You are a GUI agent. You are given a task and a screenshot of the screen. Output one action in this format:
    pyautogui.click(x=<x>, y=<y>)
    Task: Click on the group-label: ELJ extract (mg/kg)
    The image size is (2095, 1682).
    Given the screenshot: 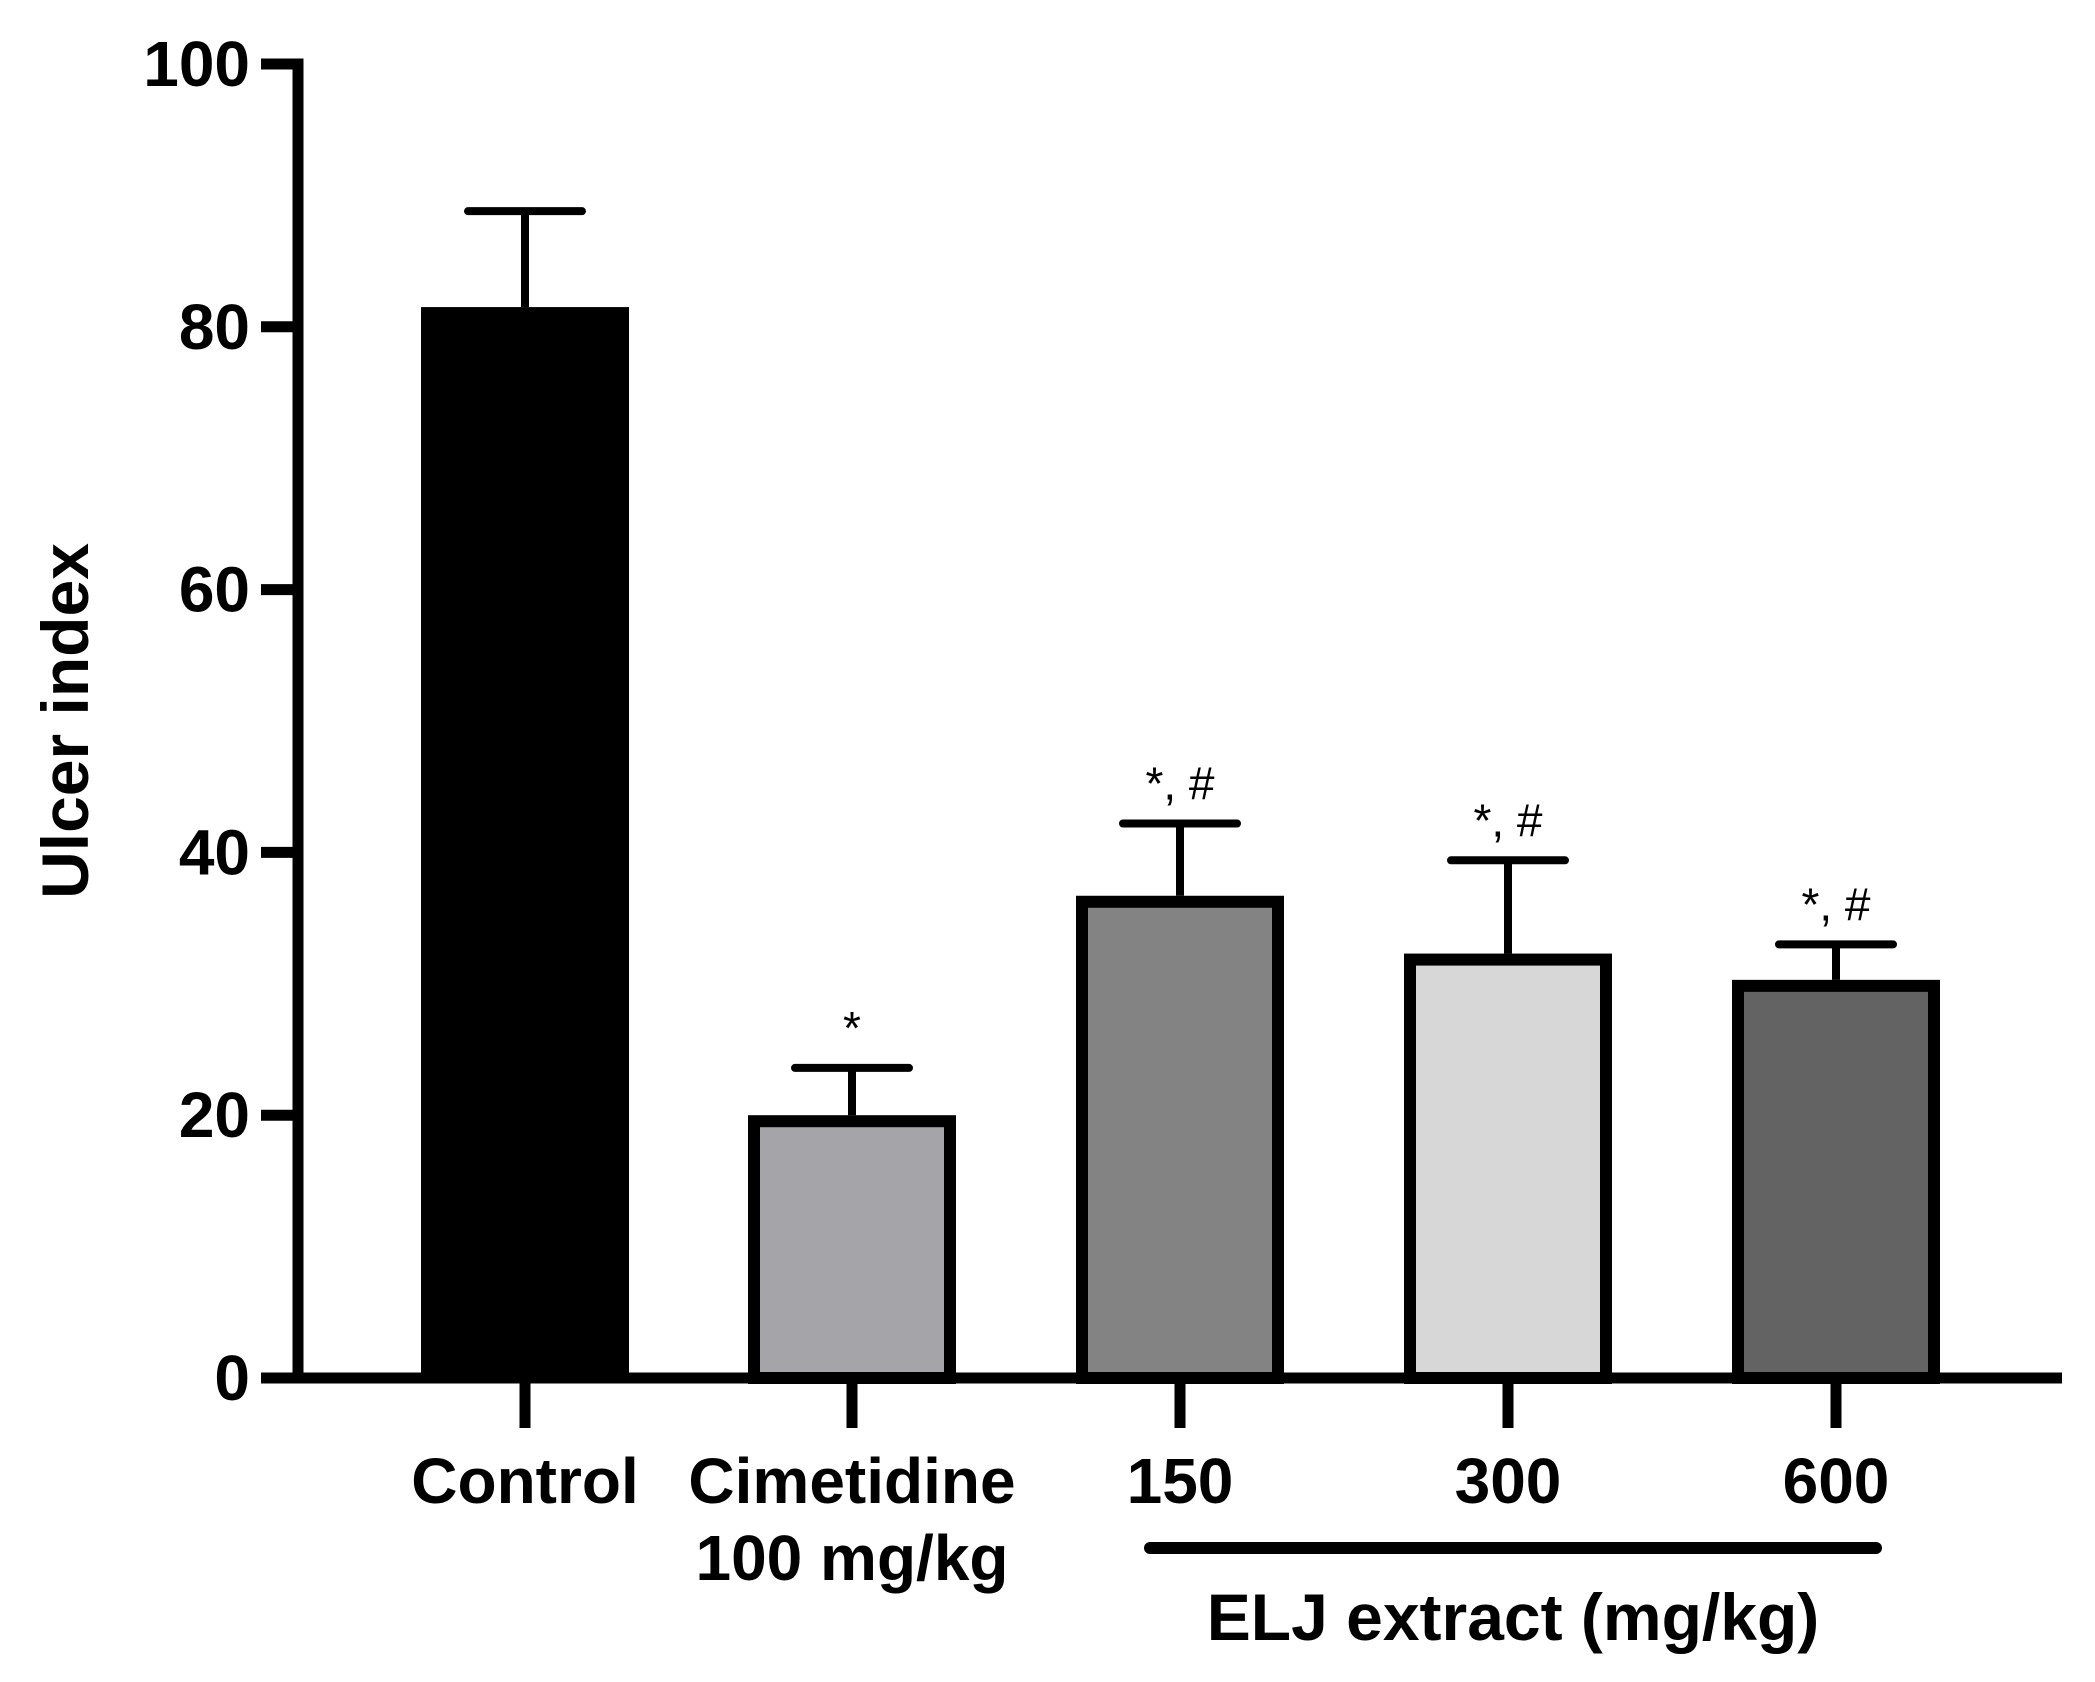 What is the action you would take?
    pyautogui.click(x=1513, y=1617)
    